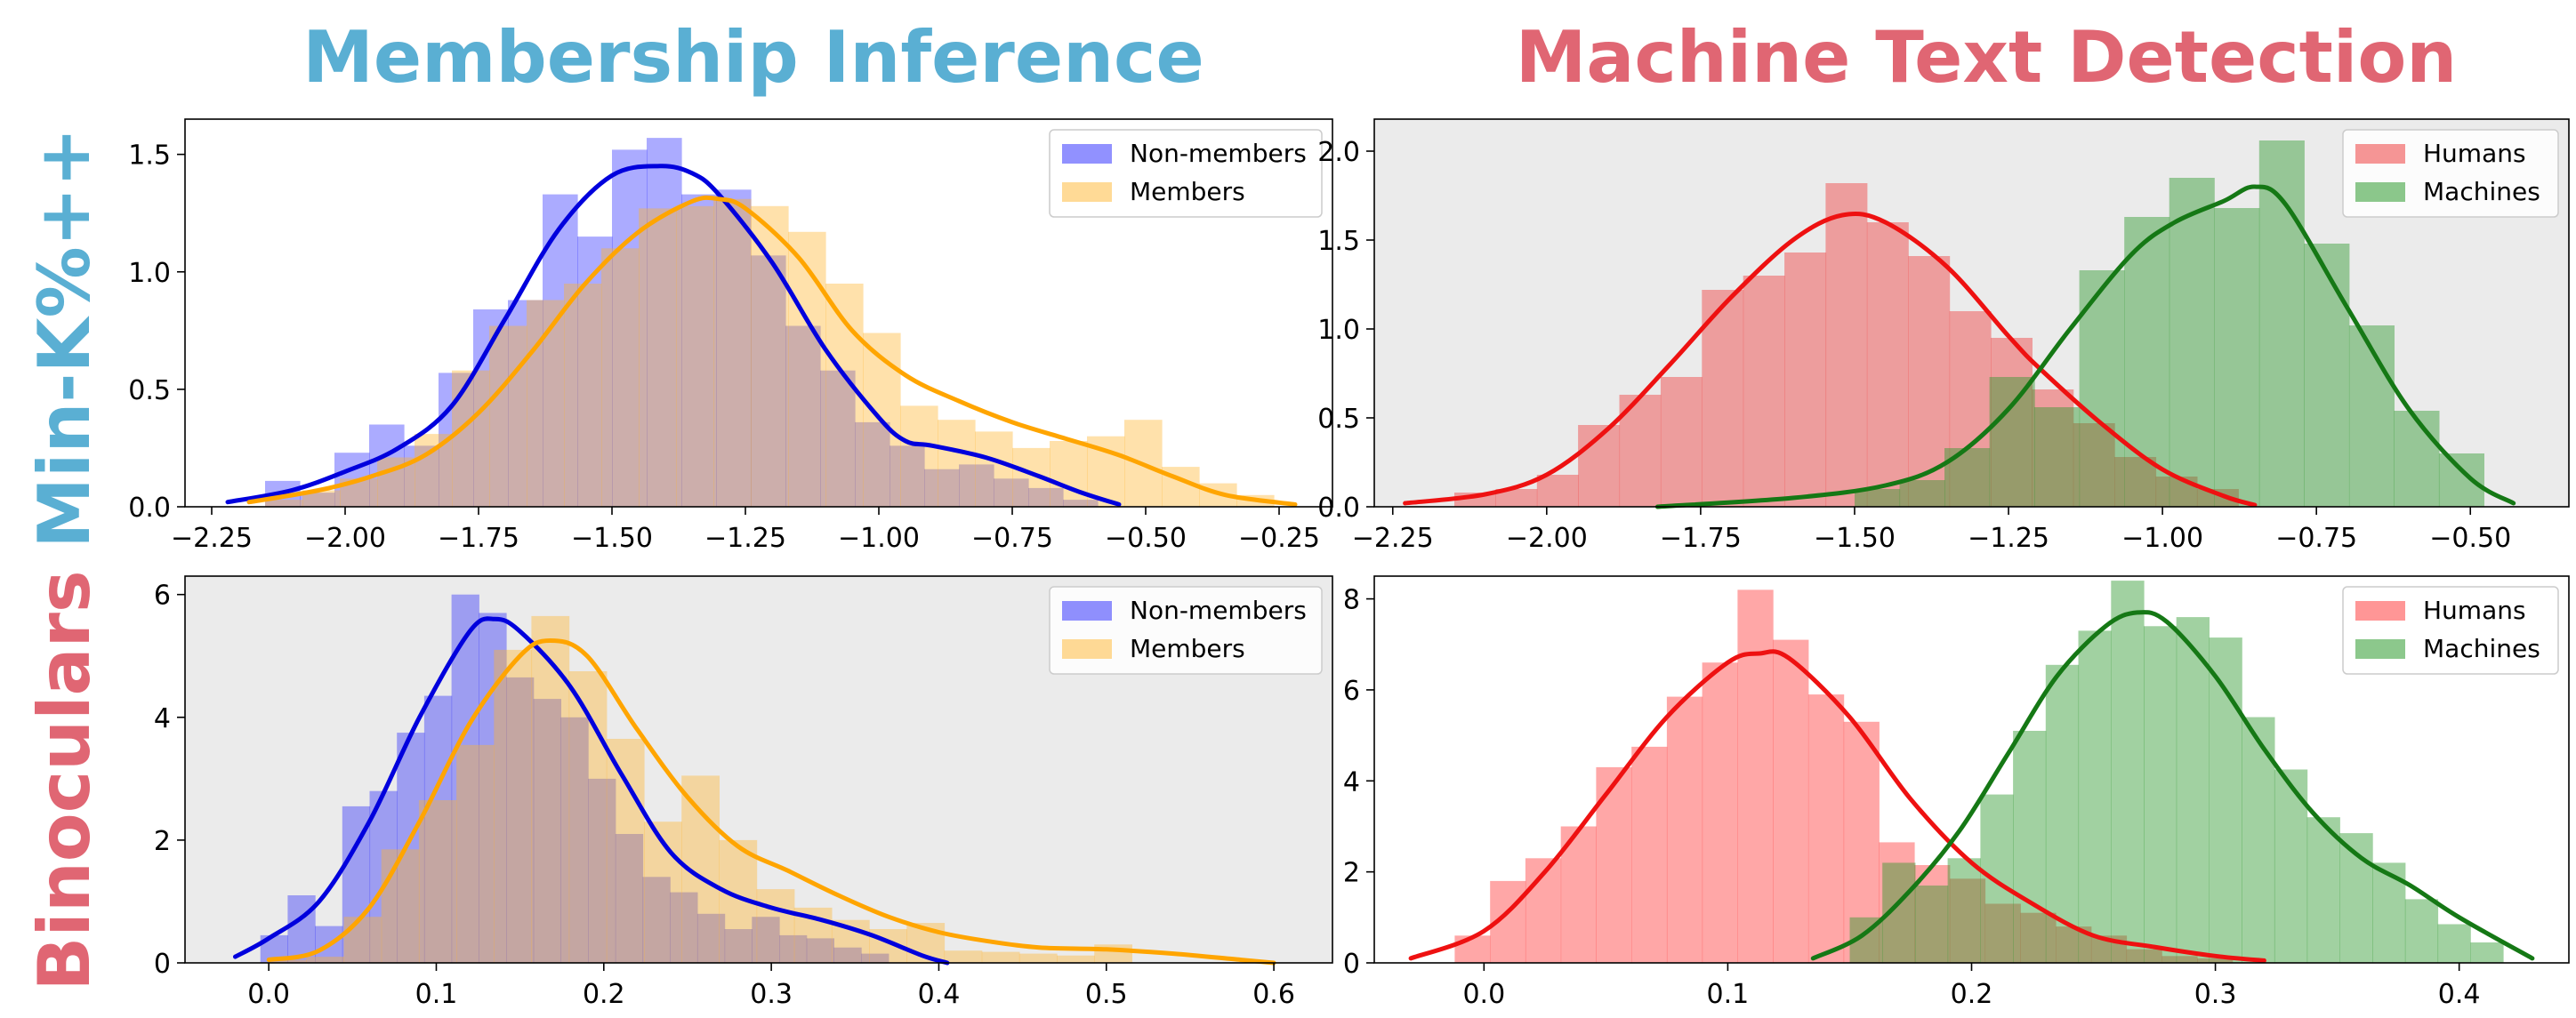 This screenshot has width=2576, height=1018. Describe the element at coordinates (2380, 192) in the screenshot. I see `legend-swatch-machines` at that location.